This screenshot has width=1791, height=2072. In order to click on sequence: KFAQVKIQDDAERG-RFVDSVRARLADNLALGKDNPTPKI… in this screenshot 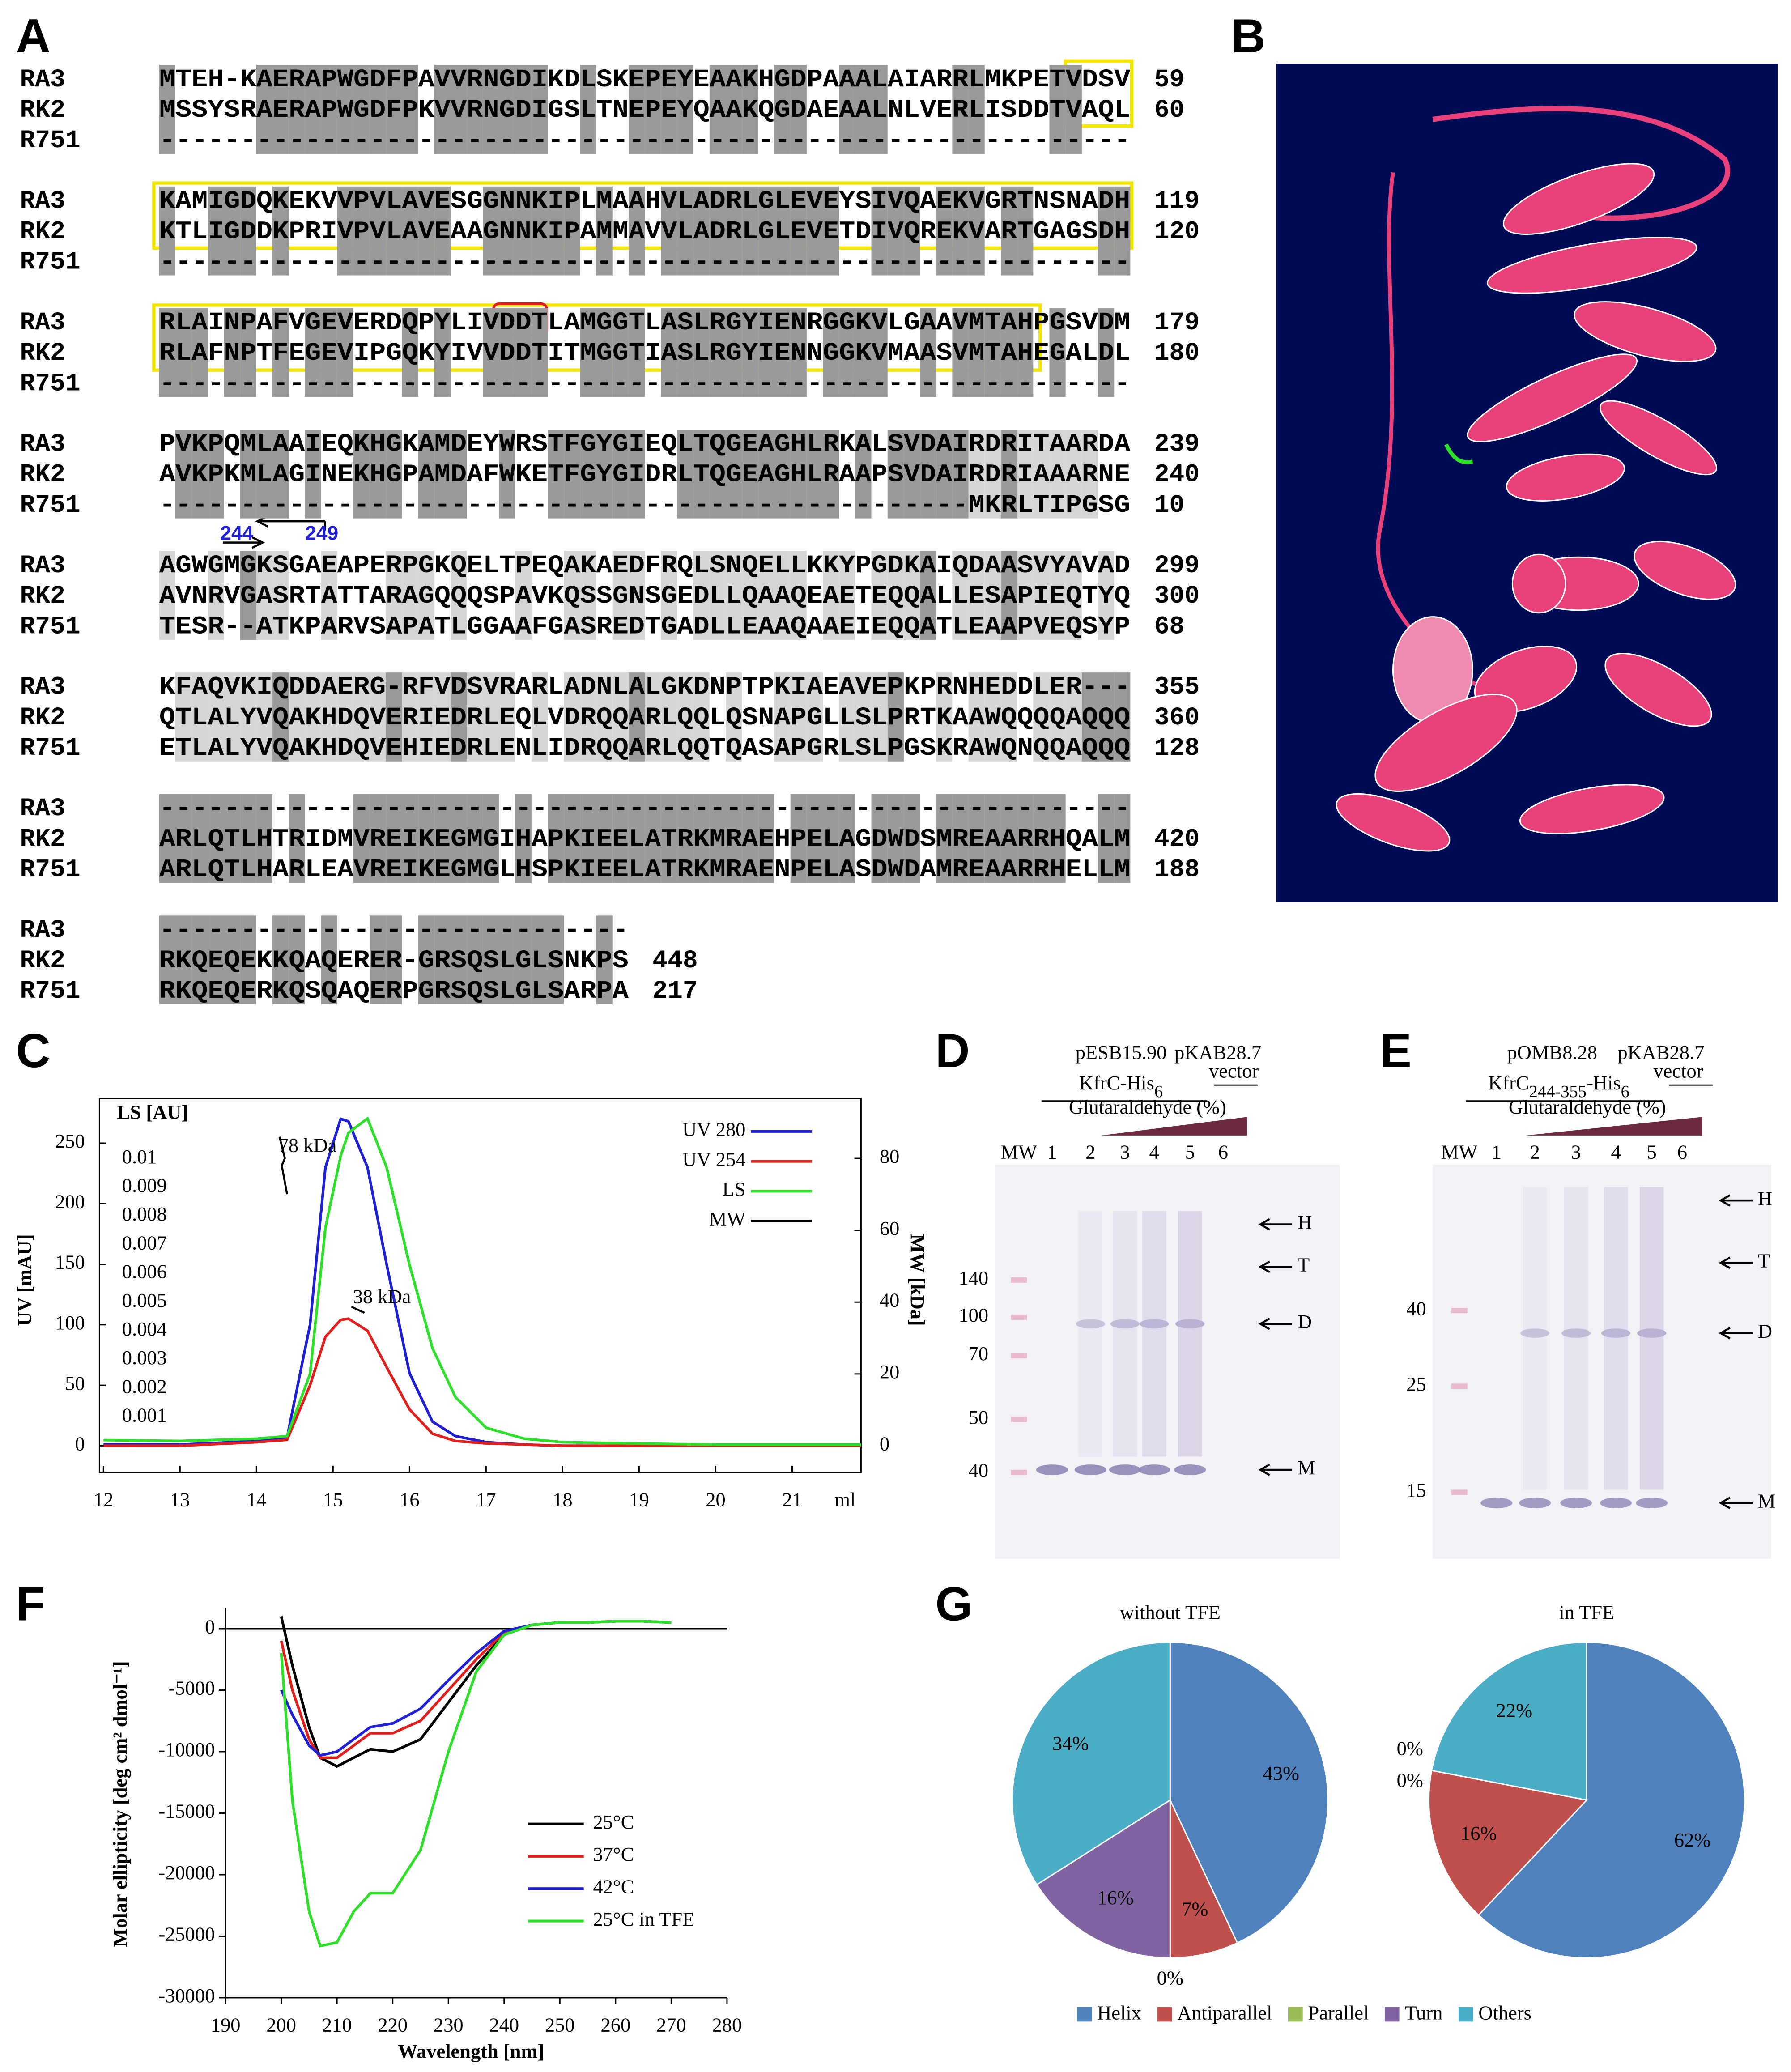, I will do `click(645, 687)`.